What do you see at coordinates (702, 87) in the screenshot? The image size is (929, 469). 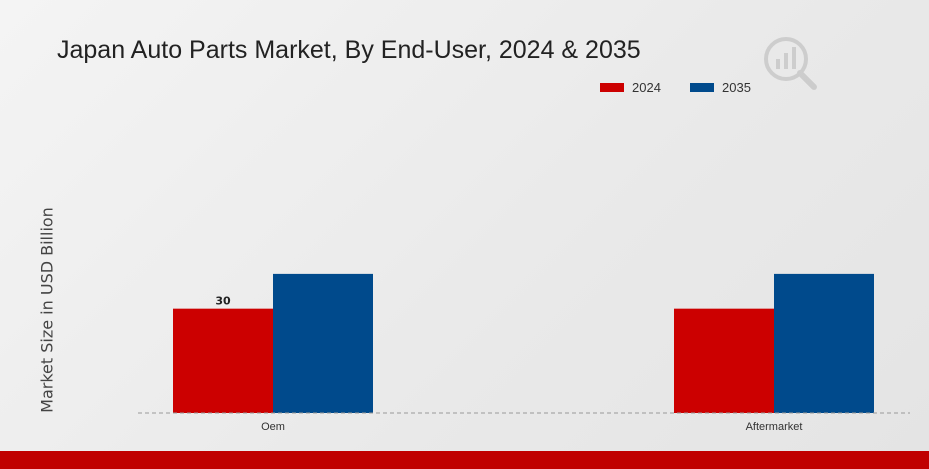 I see `legend-swatch-2035` at bounding box center [702, 87].